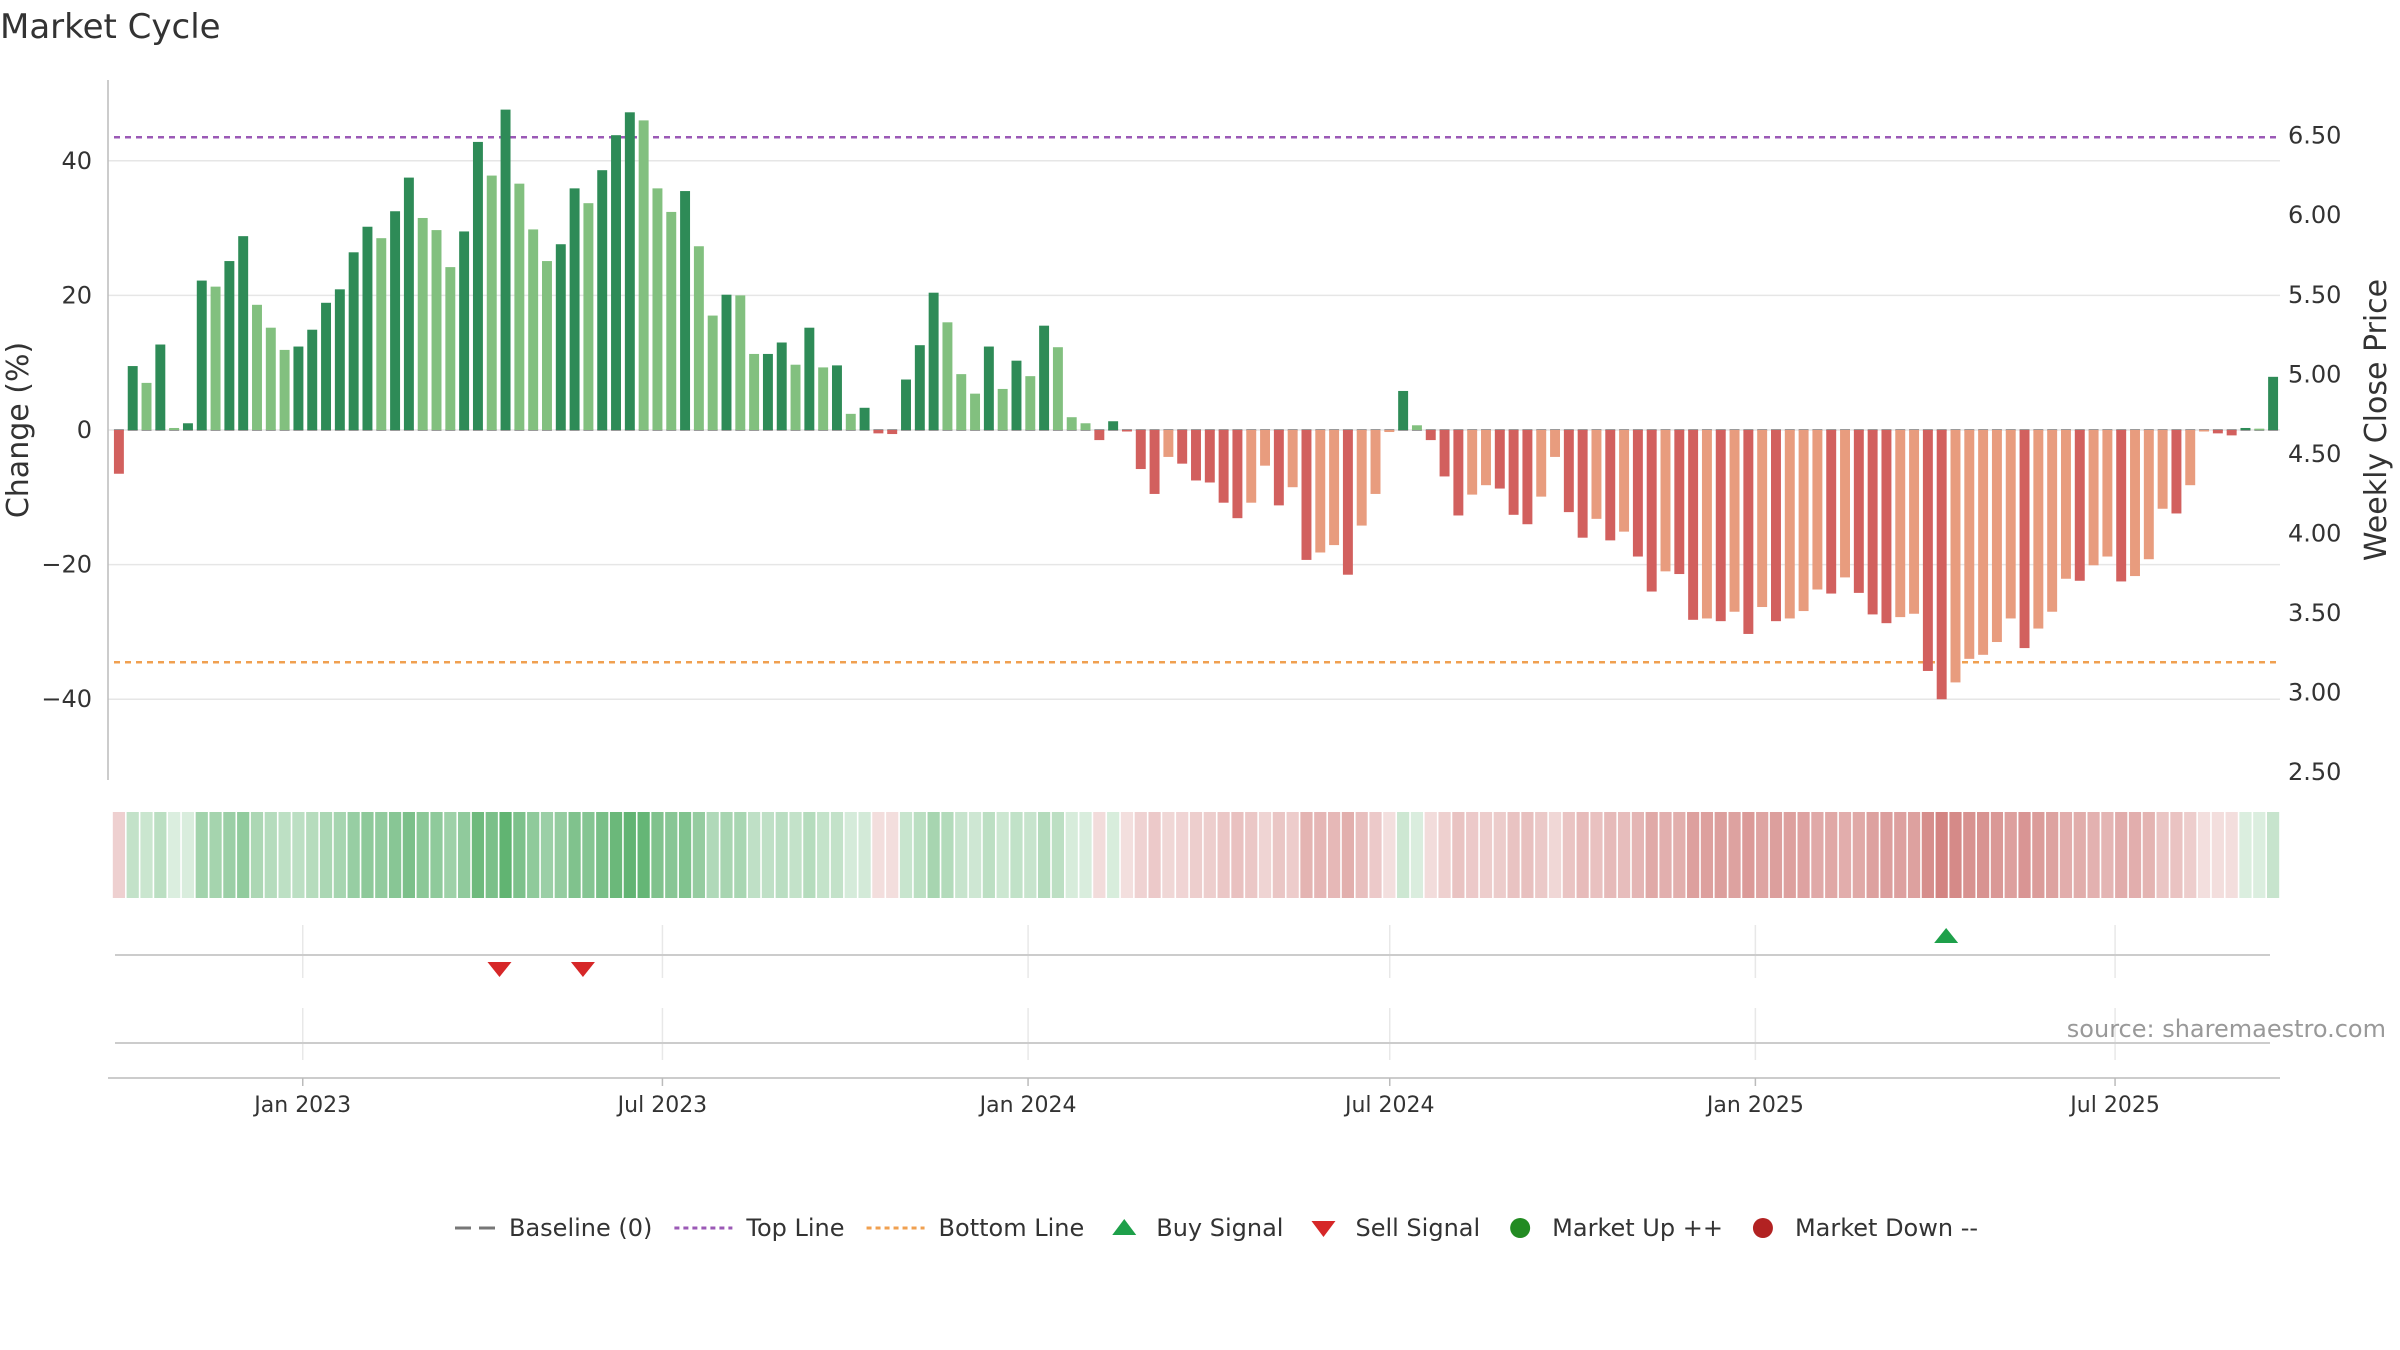  Describe the element at coordinates (2314, 295) in the screenshot. I see `y2-tick-label: 5.50` at that location.